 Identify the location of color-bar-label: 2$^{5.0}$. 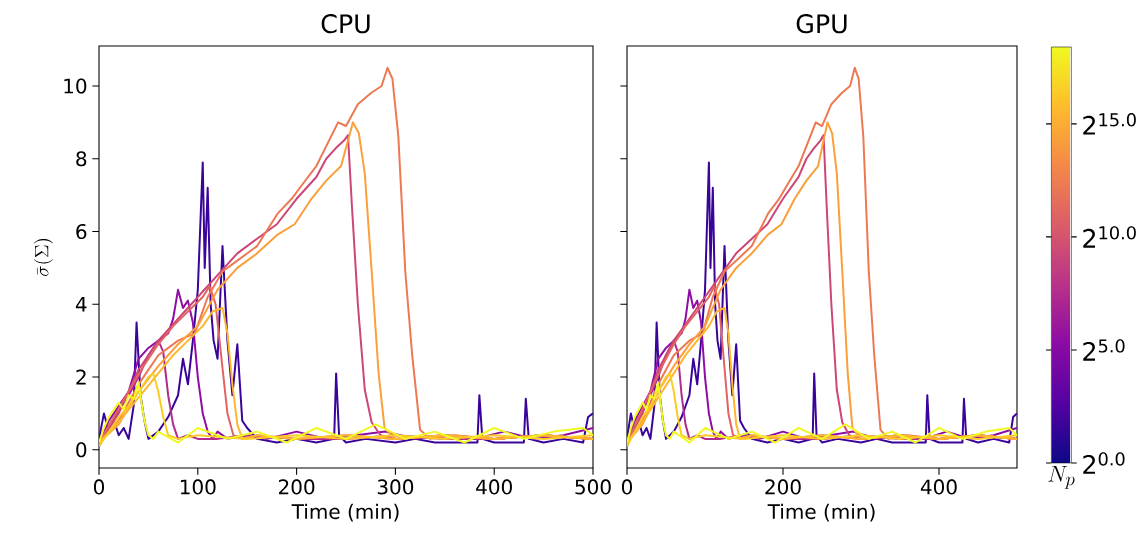
(1104, 350).